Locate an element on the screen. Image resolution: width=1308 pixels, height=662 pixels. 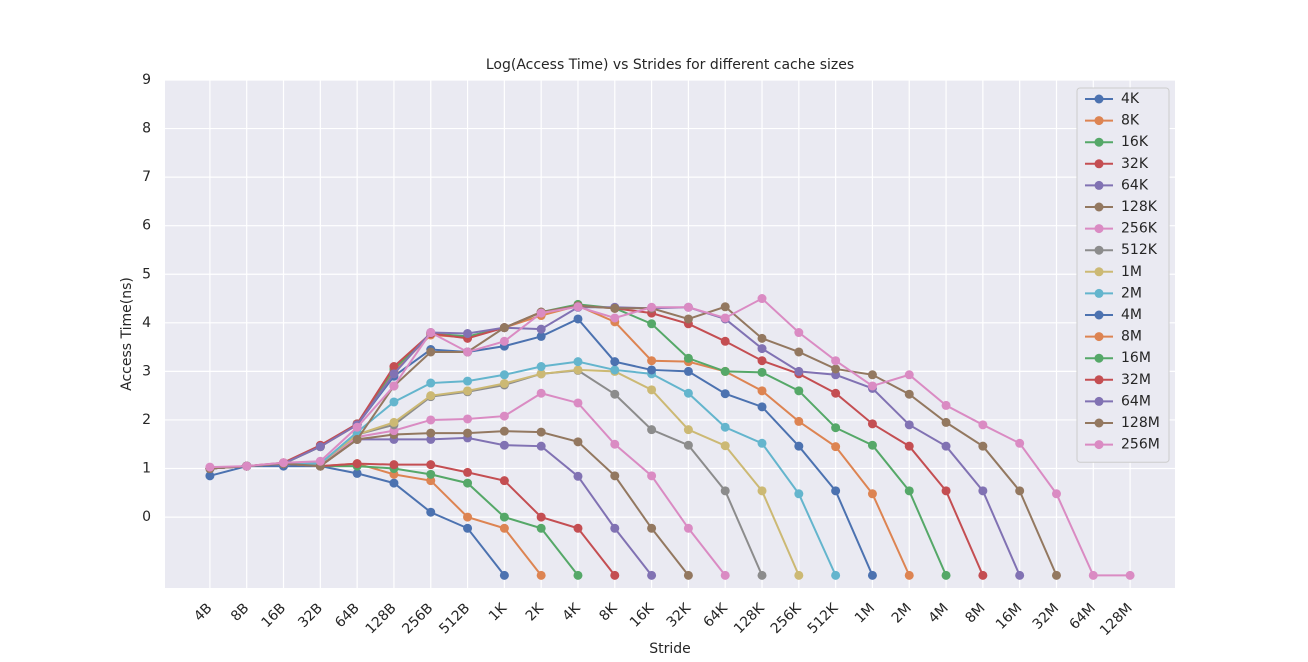
y-tick-label: 1 is located at coordinates (146, 469).